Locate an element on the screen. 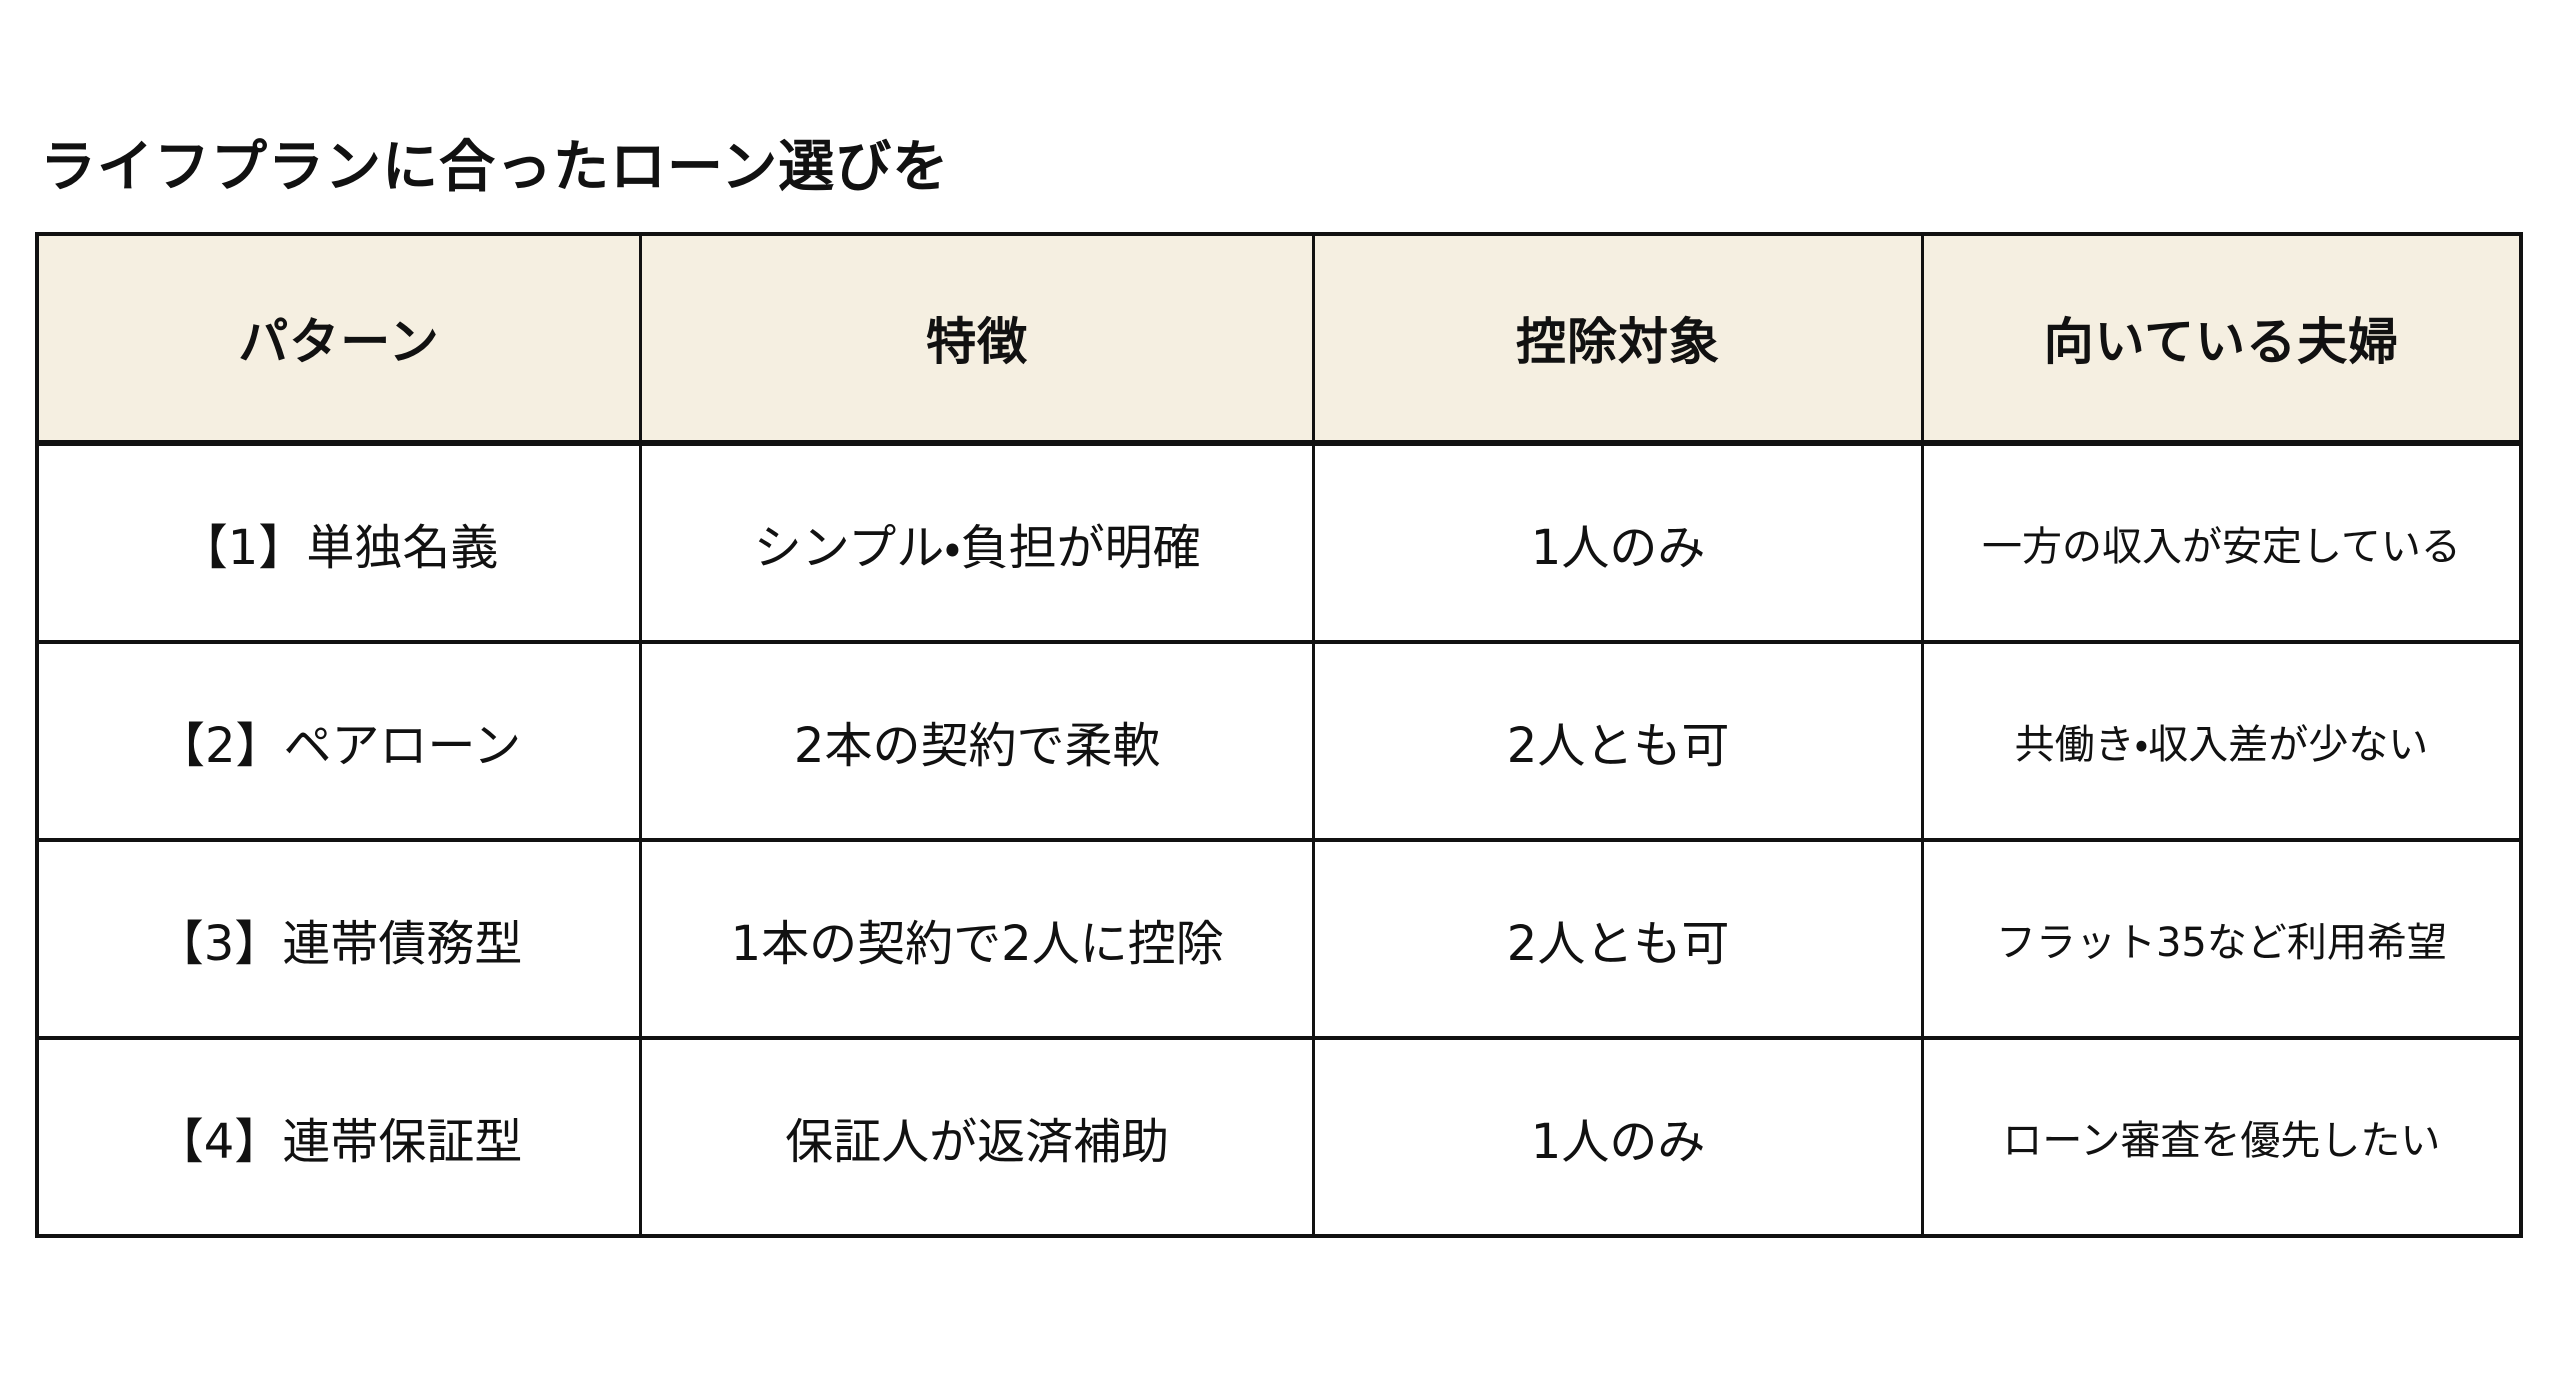 This screenshot has width=2560, height=1386. table-row: 【2】ペアローン 2本の契約で柔軟 2人とも可 共働き・収入差が少ない is located at coordinates (1279, 741).